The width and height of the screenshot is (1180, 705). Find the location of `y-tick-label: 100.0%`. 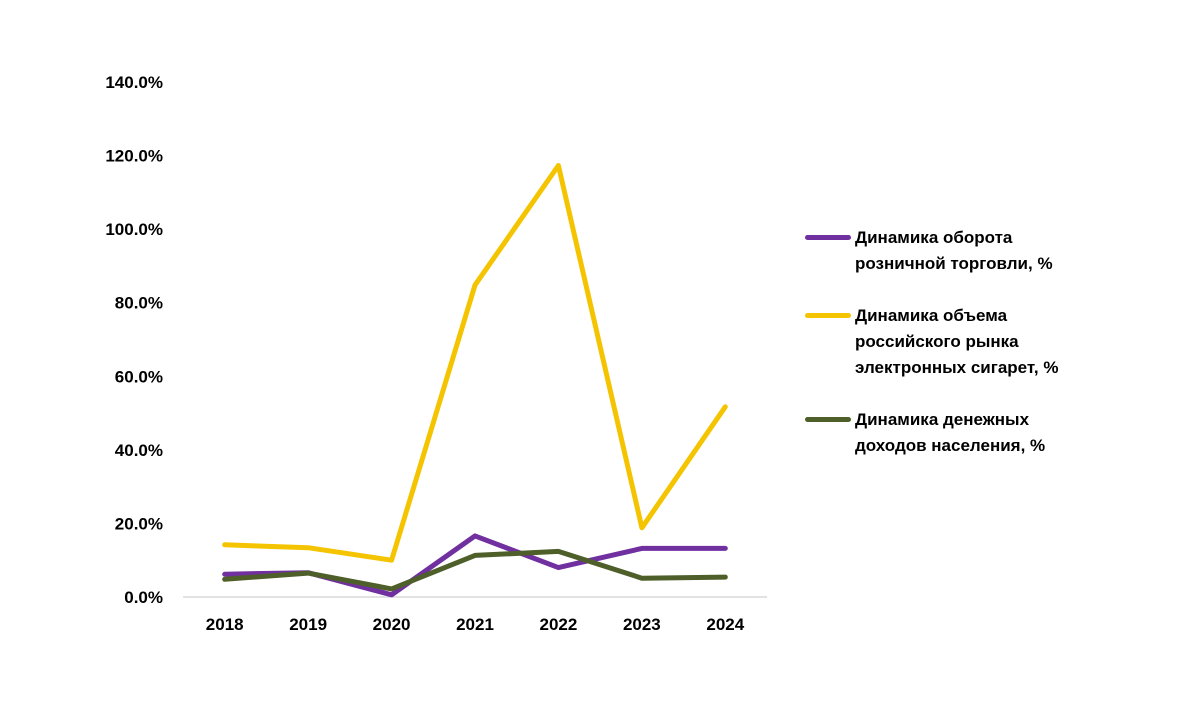

y-tick-label: 100.0% is located at coordinates (134, 229).